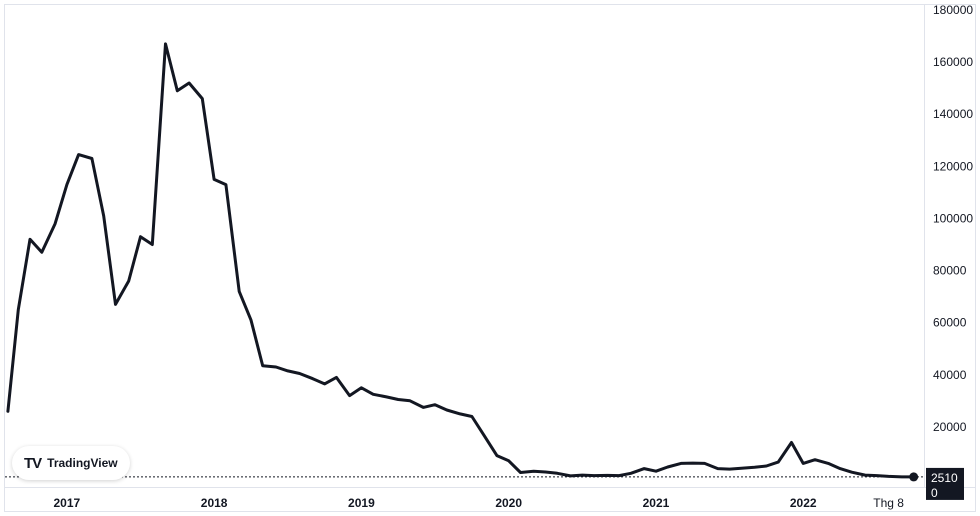 Image resolution: width=980 pixels, height=516 pixels. I want to click on y-tick-label: 60000, so click(950, 323).